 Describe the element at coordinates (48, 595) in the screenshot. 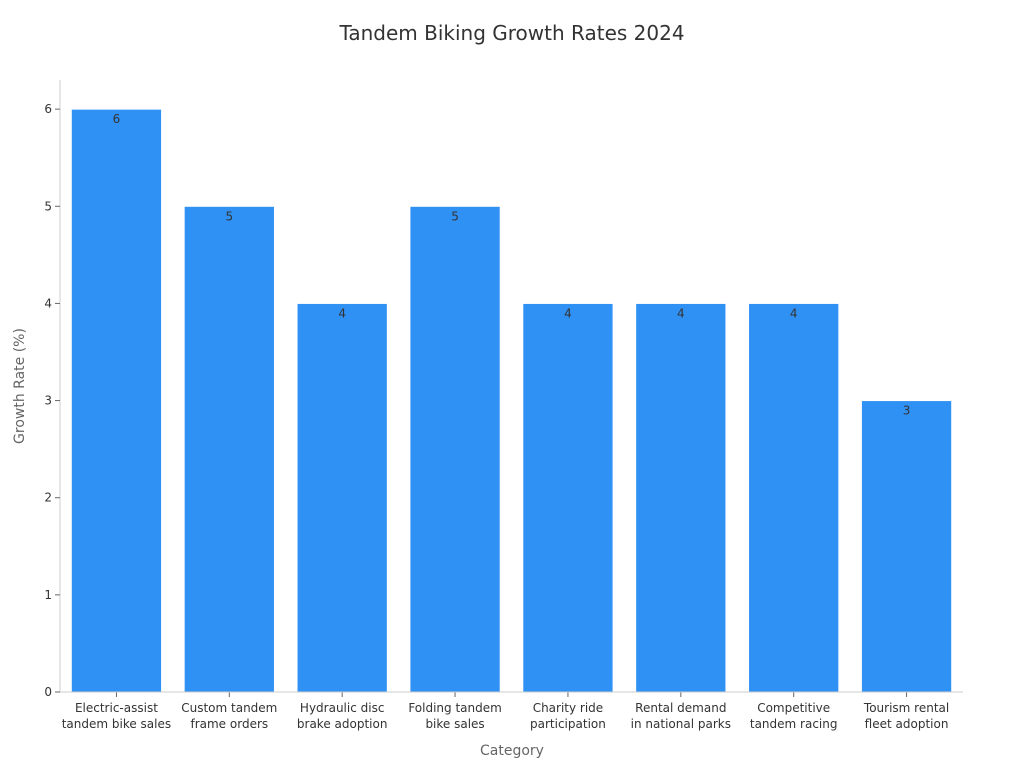

I see `y-tick-label: 1` at that location.